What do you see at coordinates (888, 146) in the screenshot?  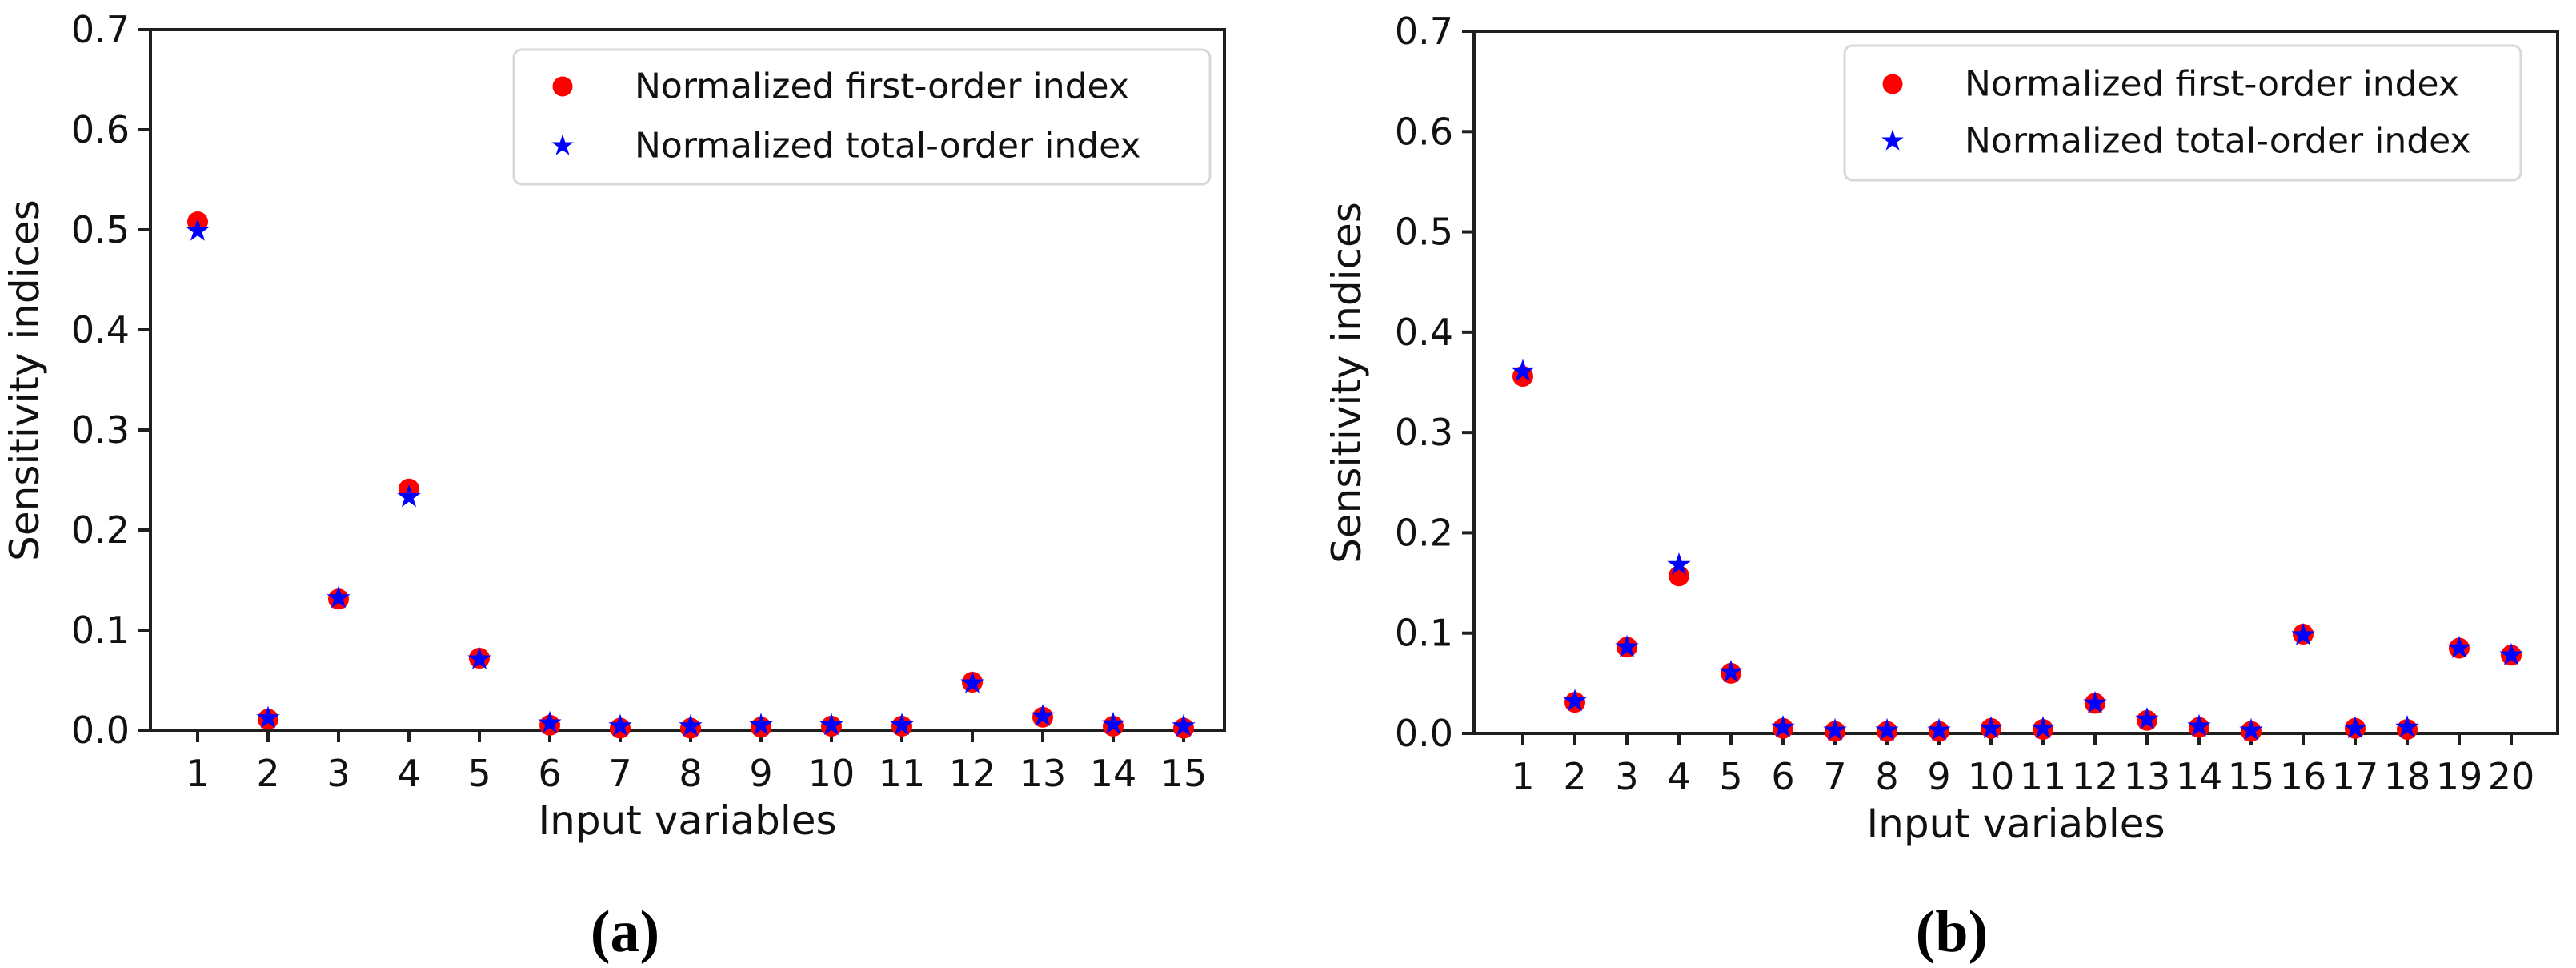 I see `legend-label-total-order: Normalized total-order index` at bounding box center [888, 146].